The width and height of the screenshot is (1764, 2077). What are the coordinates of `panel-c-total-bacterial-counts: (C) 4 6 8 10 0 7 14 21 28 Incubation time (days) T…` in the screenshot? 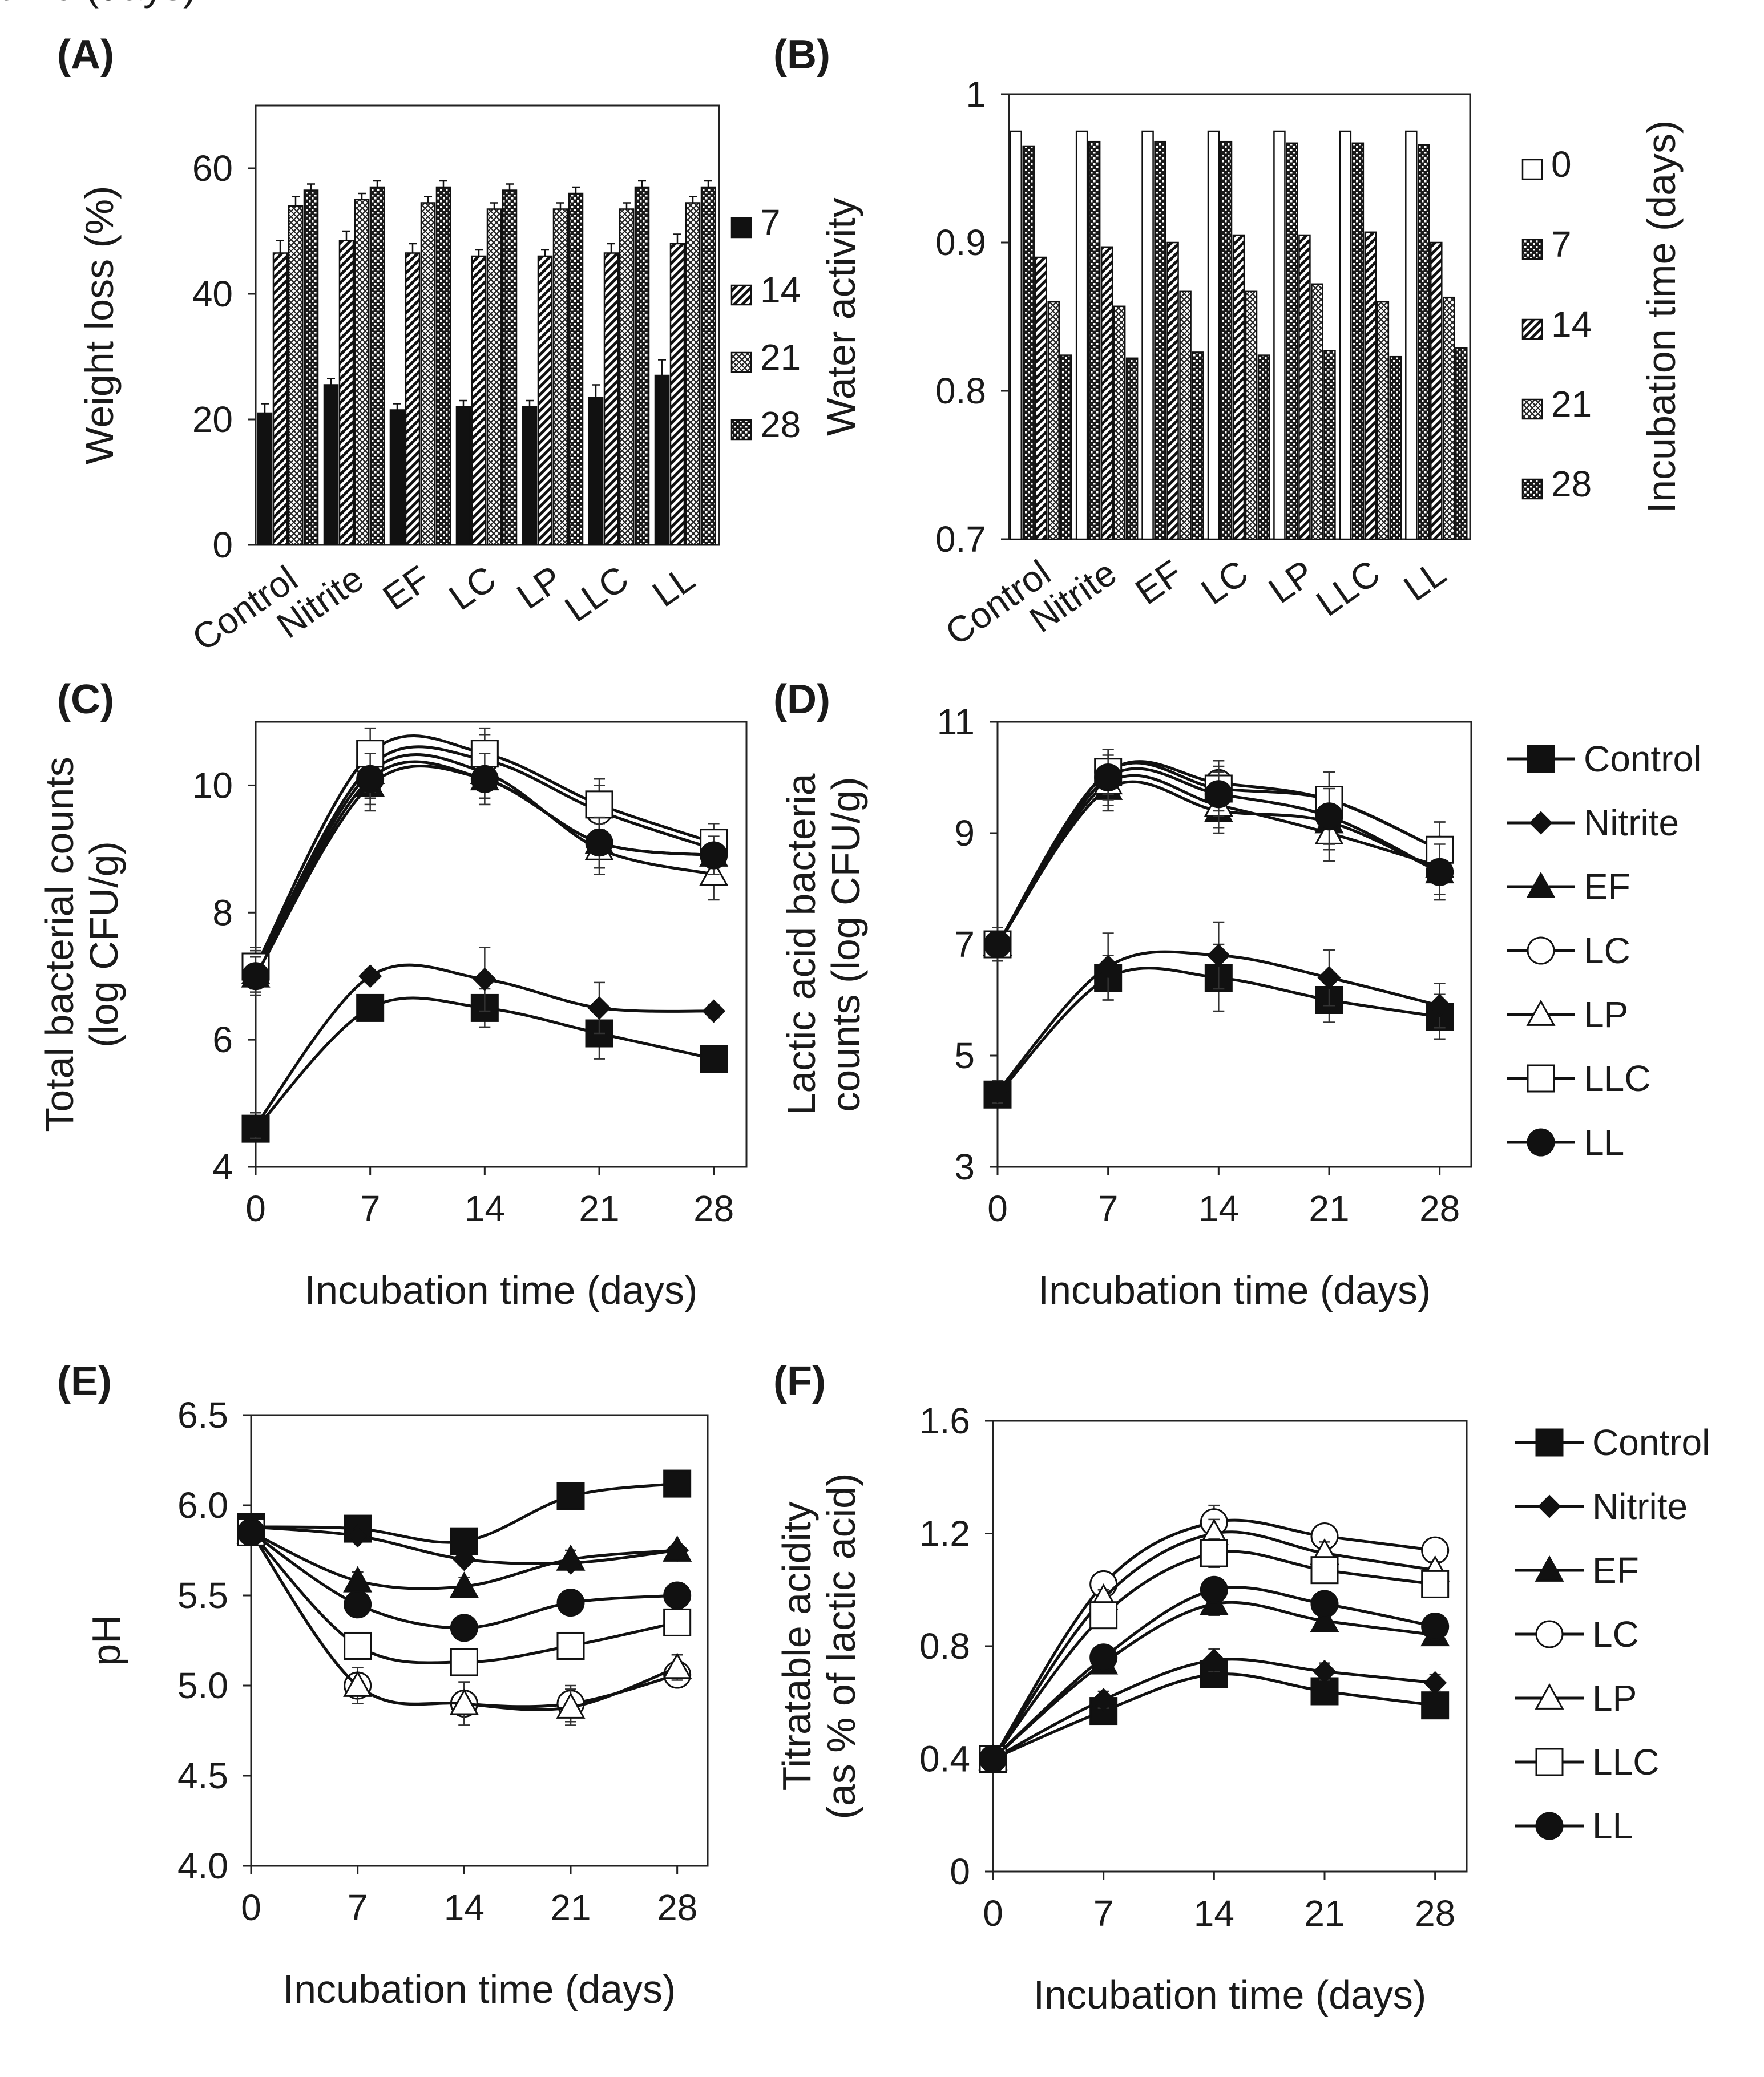 It's located at (392, 994).